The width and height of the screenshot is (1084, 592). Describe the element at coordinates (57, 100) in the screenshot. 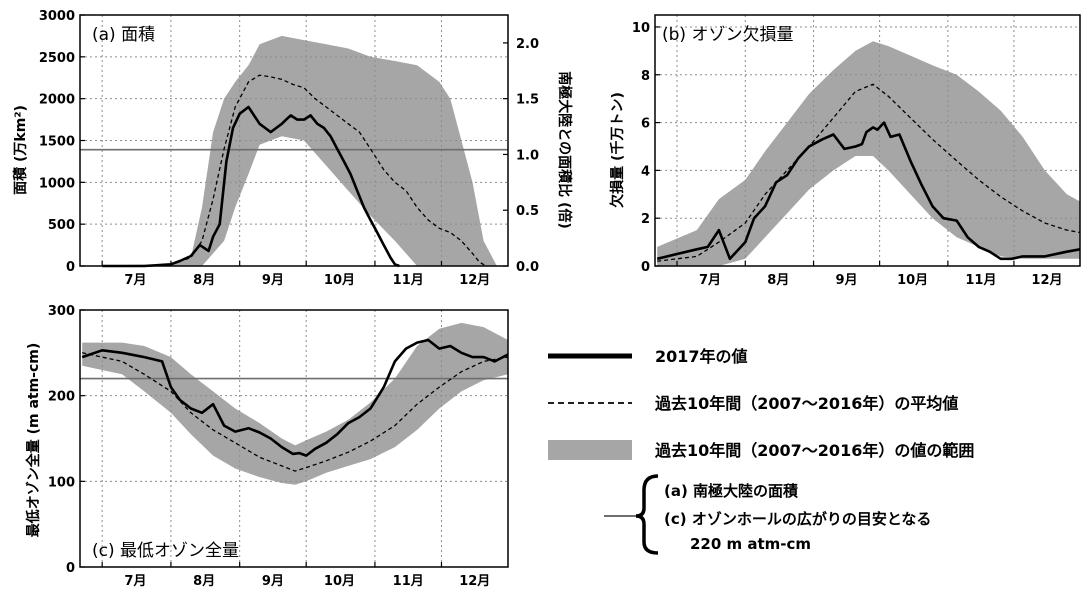

I see `y-tick-label: 2000` at that location.